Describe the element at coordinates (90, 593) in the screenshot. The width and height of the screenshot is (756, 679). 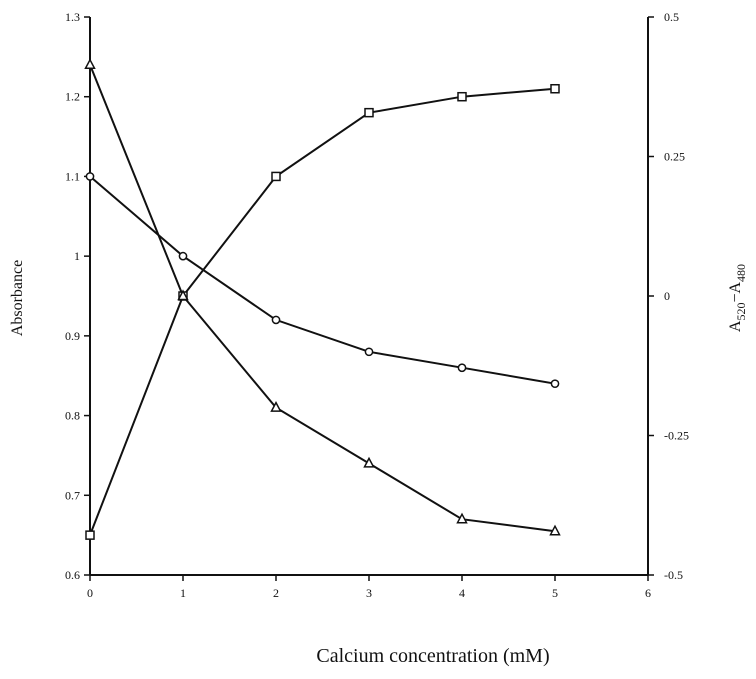
I see `x-tick-label: 0` at that location.